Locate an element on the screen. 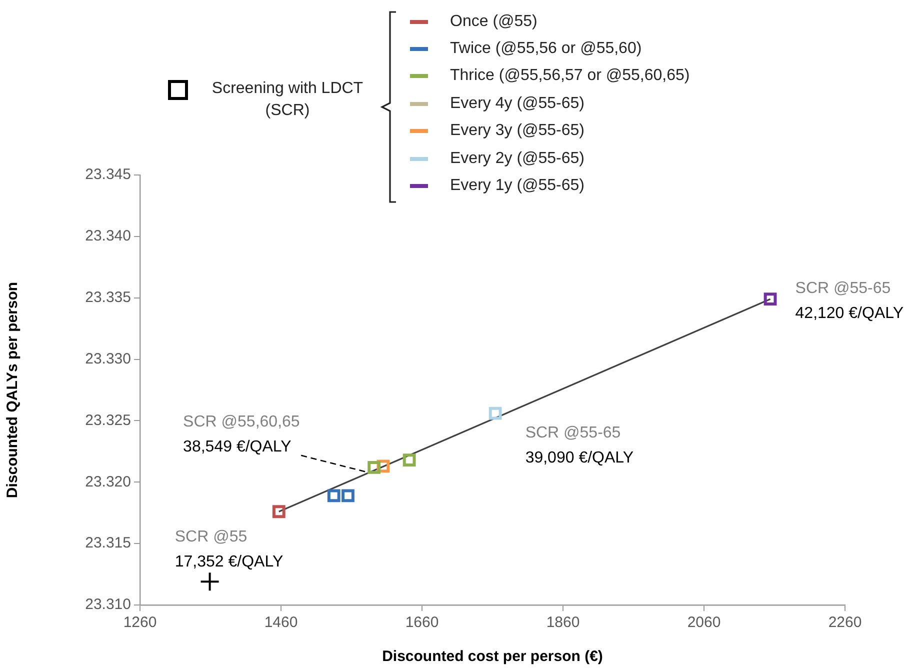 The image size is (916, 670). y-tick-label: 23.320 is located at coordinates (108, 481).